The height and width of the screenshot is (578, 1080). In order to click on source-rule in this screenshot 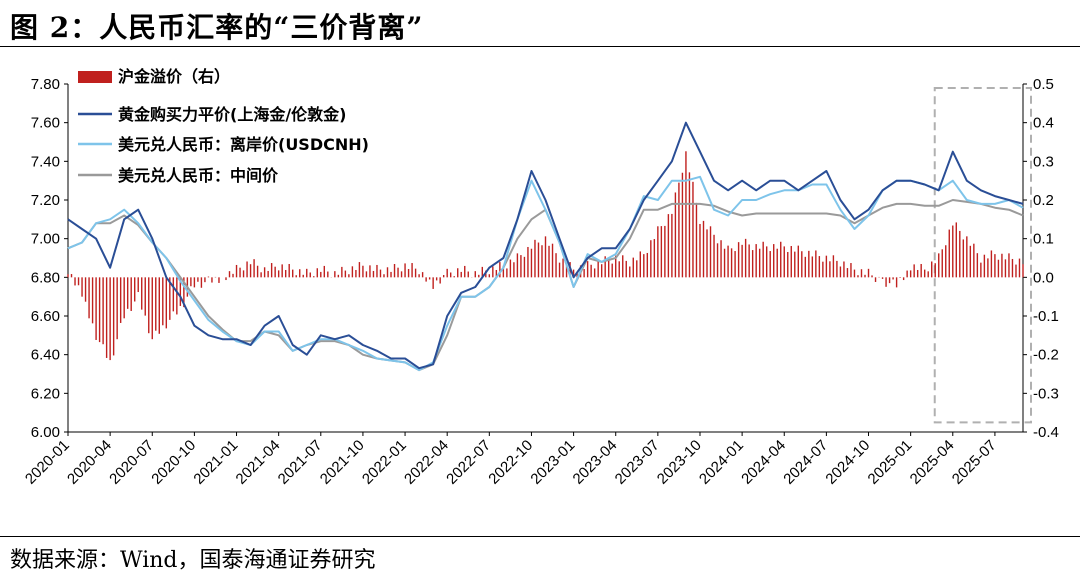, I will do `click(540, 536)`.